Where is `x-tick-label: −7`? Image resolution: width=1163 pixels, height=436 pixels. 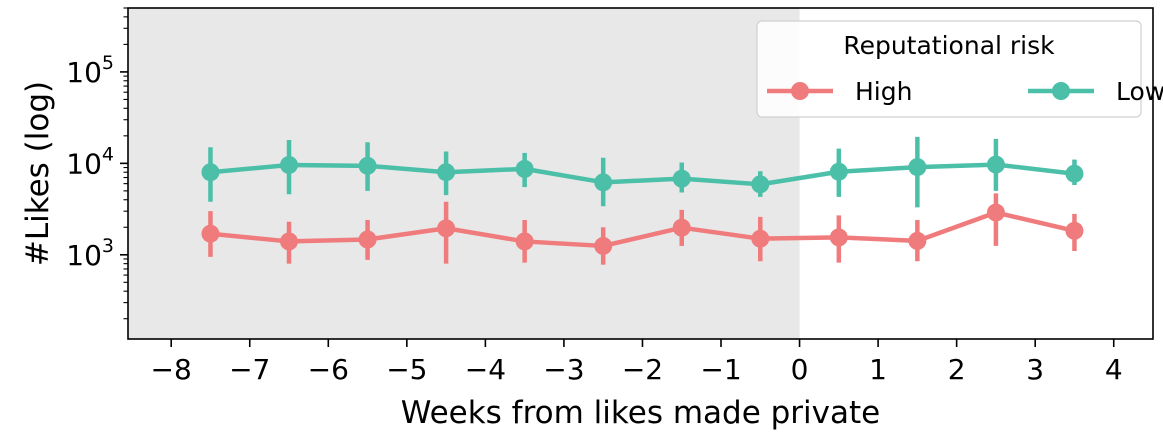
x-tick-label: −7 is located at coordinates (249, 369).